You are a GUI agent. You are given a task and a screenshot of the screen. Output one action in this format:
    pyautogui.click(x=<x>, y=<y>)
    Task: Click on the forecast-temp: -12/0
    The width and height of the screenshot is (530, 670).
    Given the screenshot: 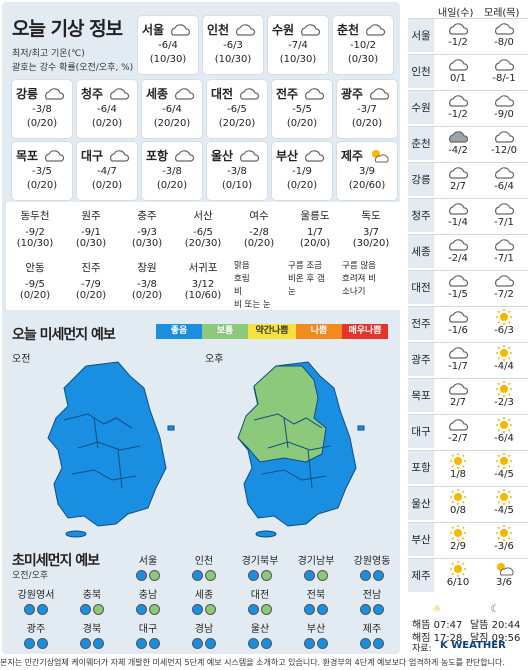 What is the action you would take?
    pyautogui.click(x=504, y=150)
    